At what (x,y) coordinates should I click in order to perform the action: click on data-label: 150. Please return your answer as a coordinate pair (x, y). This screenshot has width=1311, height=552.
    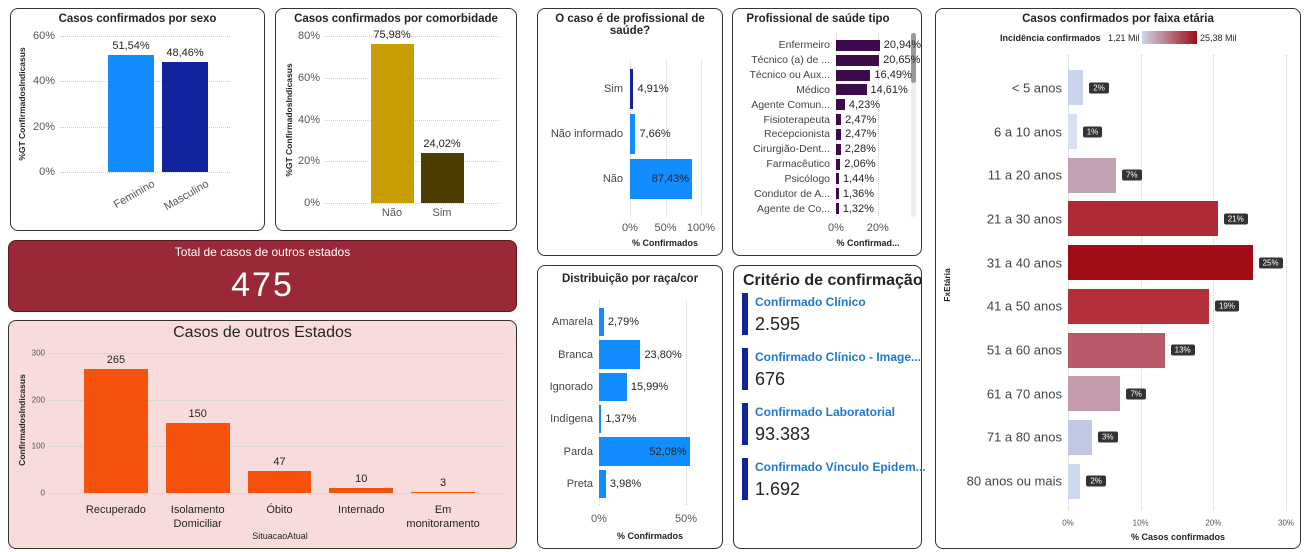
    Looking at the image, I should click on (197, 414).